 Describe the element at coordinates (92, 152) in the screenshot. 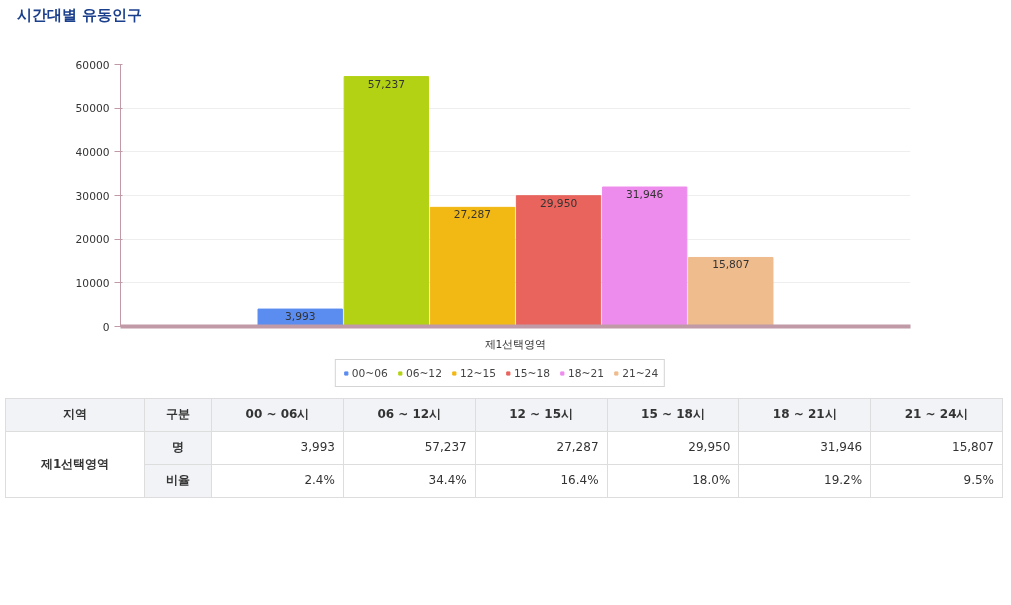

I see `y-tick-label: 40000` at that location.